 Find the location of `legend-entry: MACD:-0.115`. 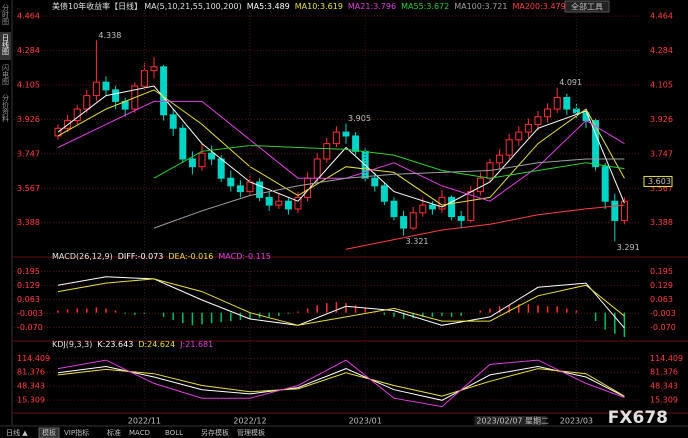

legend-entry: MACD:-0.115 is located at coordinates (244, 256).